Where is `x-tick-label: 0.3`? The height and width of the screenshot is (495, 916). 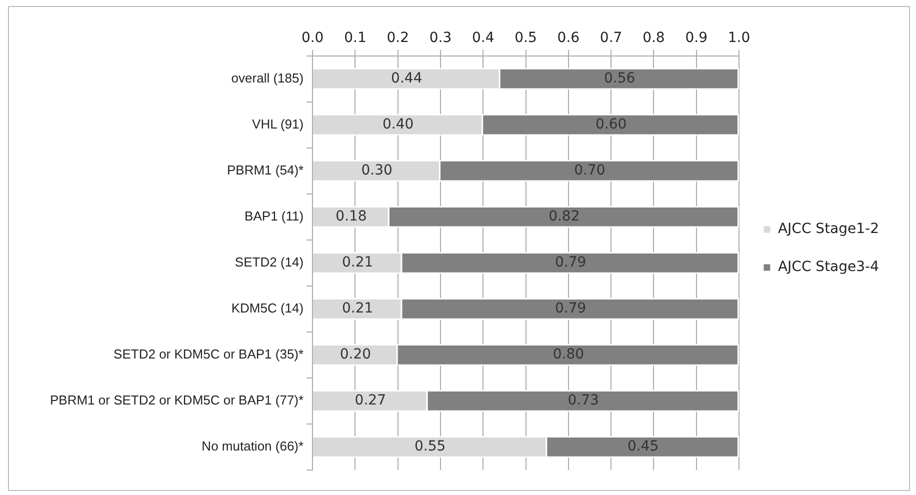 x-tick-label: 0.3 is located at coordinates (440, 38).